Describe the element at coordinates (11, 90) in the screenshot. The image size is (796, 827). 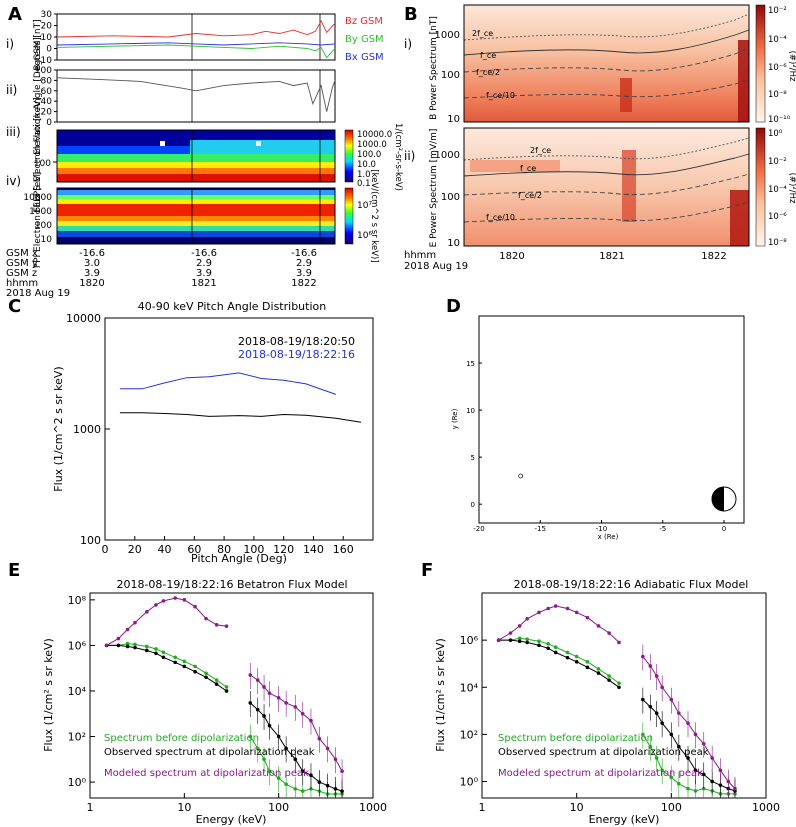
I see `sub-label: ii)` at that location.